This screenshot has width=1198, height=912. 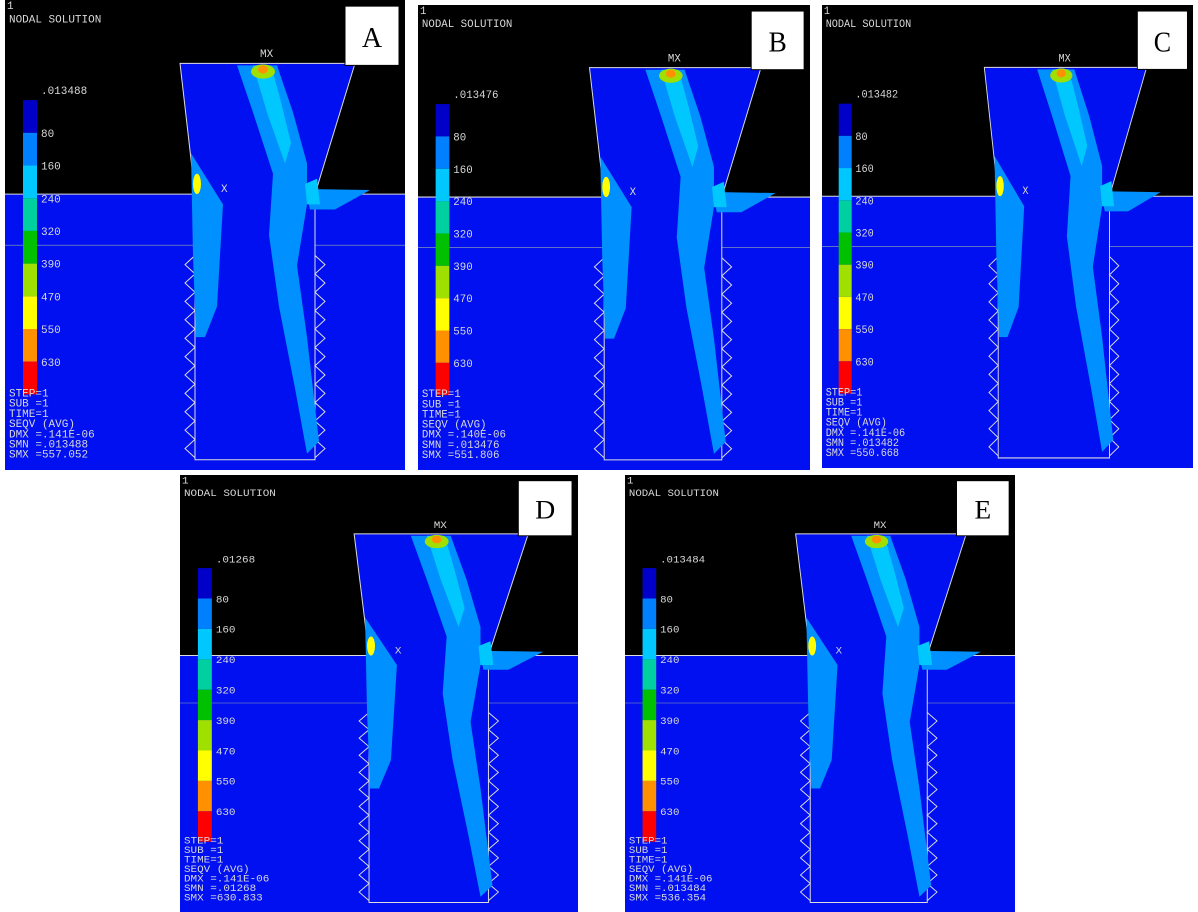 I want to click on thread-right, so click(x=1114, y=356).